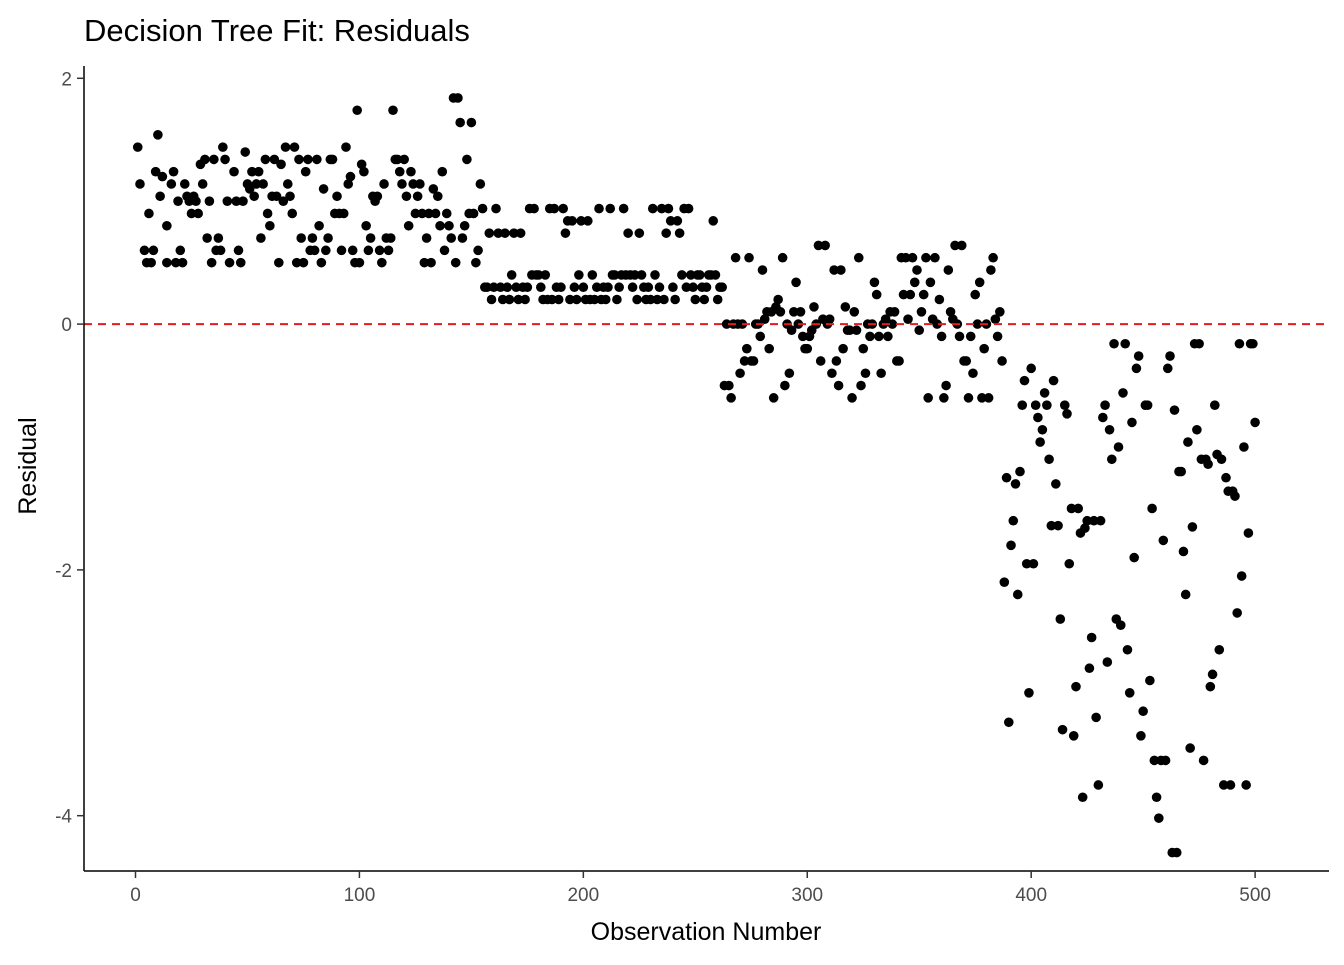 This screenshot has height=965, width=1344. What do you see at coordinates (277, 30) in the screenshot?
I see `chart-title: Decision Tree Fit: Residuals` at bounding box center [277, 30].